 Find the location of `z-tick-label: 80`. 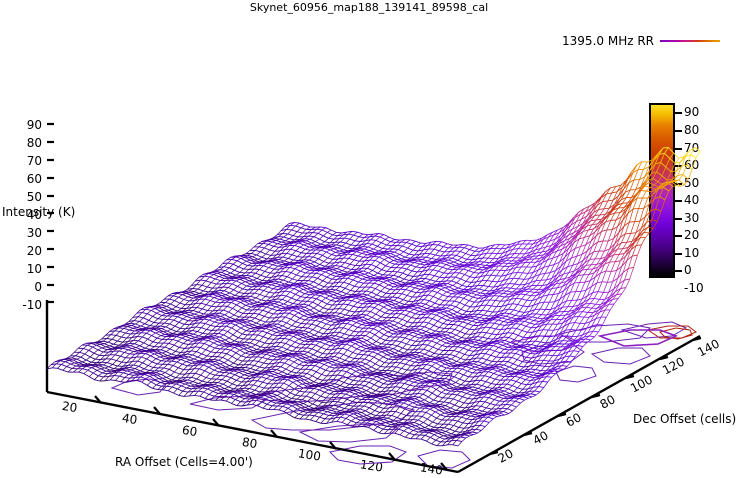

z-tick-label: 80 is located at coordinates (34, 143).